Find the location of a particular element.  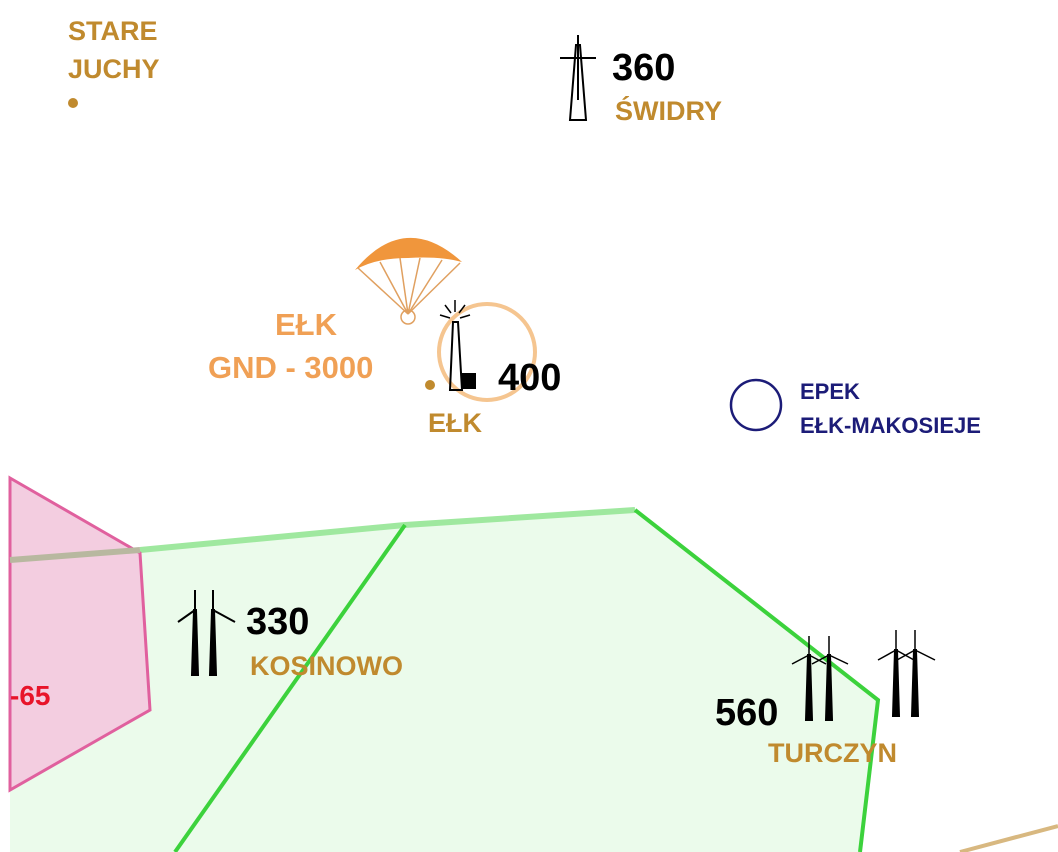

airfield-icon is located at coordinates (756, 405).